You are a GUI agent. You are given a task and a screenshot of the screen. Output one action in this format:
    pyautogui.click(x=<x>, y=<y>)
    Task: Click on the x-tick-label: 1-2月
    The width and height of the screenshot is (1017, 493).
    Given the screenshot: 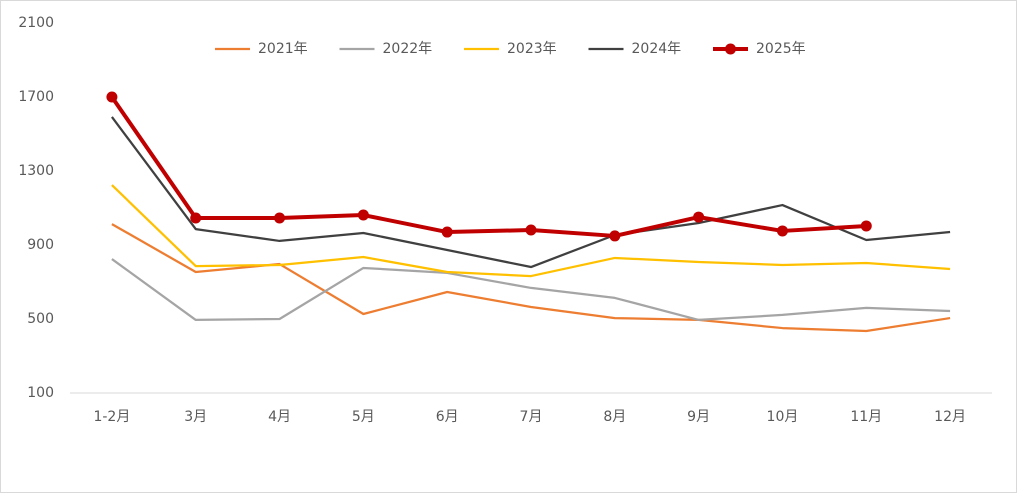 What is the action you would take?
    pyautogui.click(x=111, y=417)
    